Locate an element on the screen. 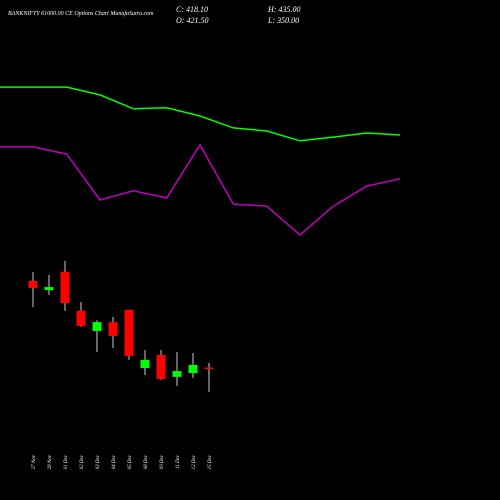 The image size is (500, 500). x-tick-label: 01 Dec is located at coordinates (66, 461).